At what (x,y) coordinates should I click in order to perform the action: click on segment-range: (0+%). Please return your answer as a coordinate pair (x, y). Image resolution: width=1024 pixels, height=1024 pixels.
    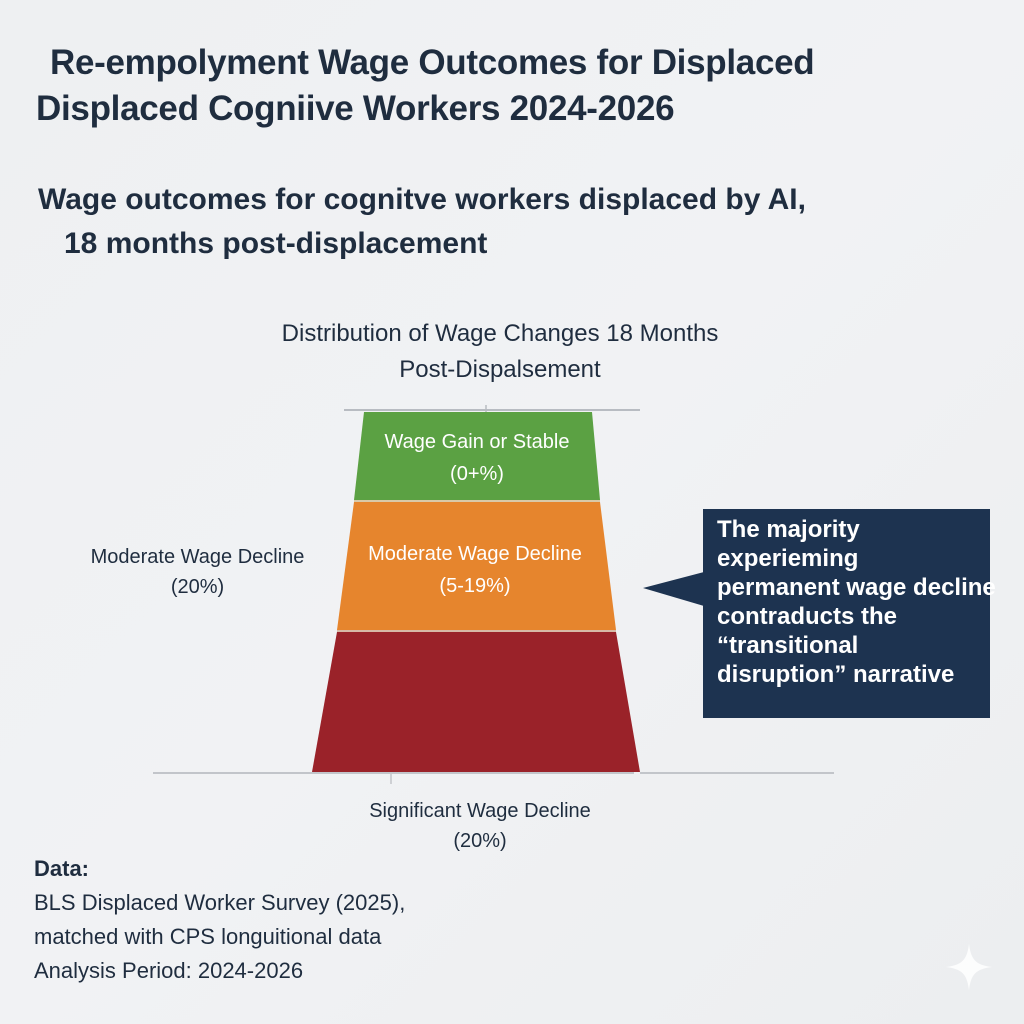
    Looking at the image, I should click on (477, 474).